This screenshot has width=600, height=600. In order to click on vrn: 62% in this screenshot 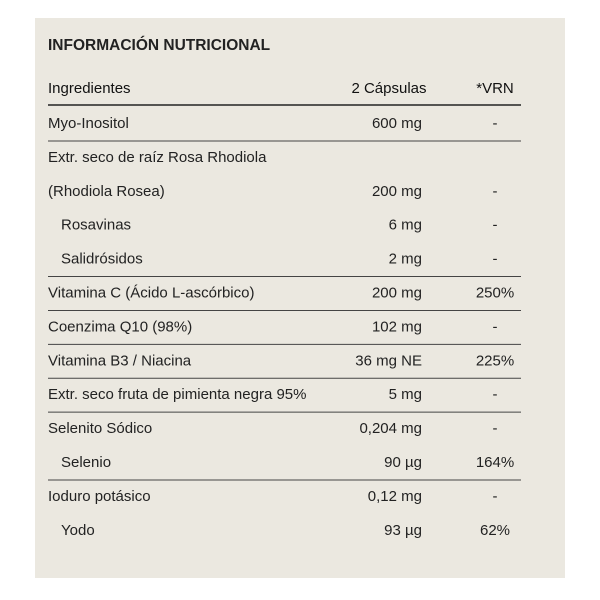, I will do `click(495, 530)`.